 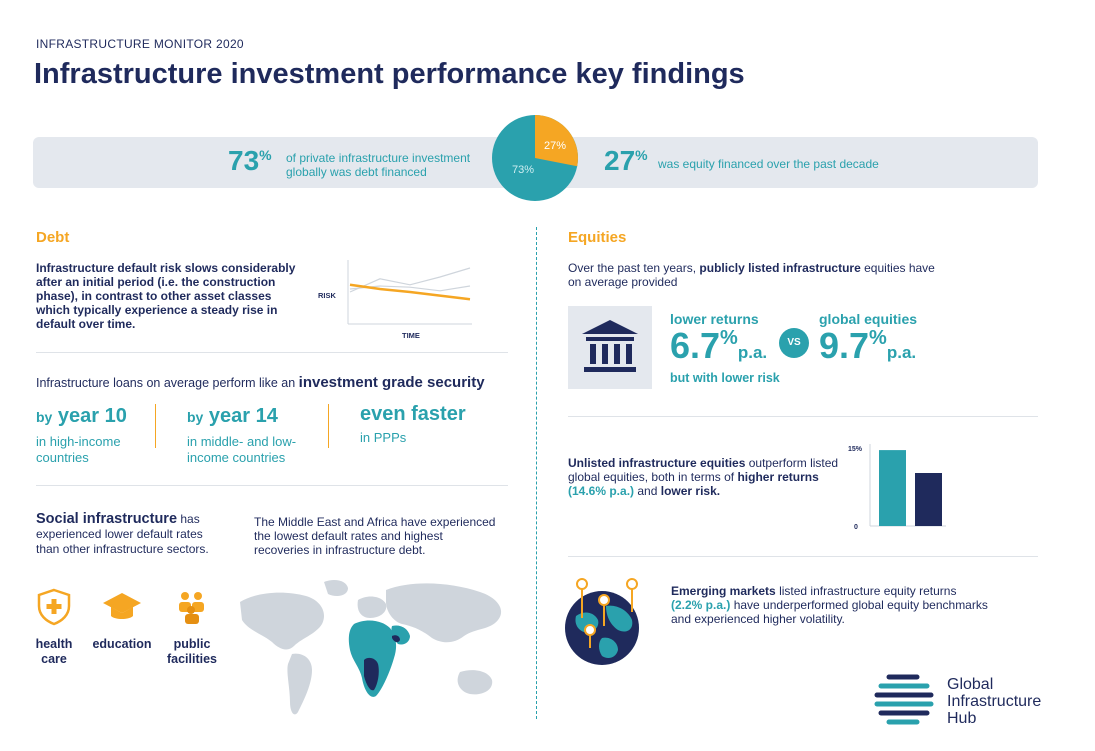 What do you see at coordinates (122, 606) in the screenshot?
I see `graduation-cap-icon` at bounding box center [122, 606].